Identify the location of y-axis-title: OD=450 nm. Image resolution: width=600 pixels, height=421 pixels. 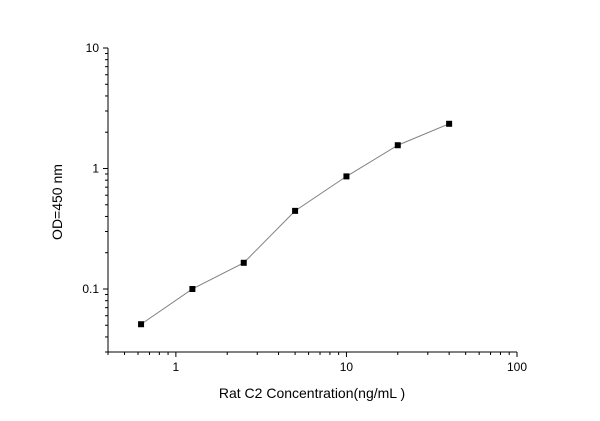
(57, 202).